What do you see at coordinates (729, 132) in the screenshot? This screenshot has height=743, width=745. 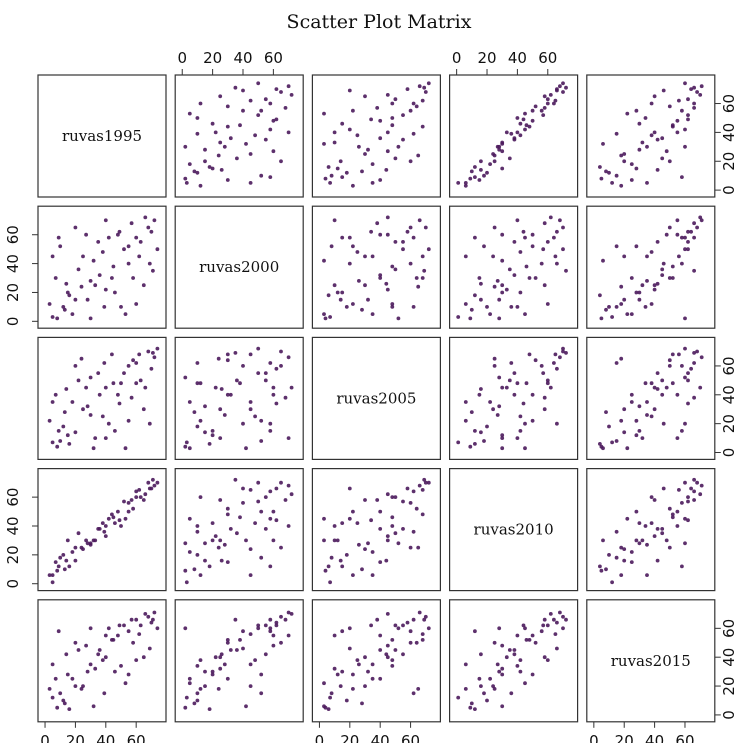 I see `y-tick-label: 40` at bounding box center [729, 132].